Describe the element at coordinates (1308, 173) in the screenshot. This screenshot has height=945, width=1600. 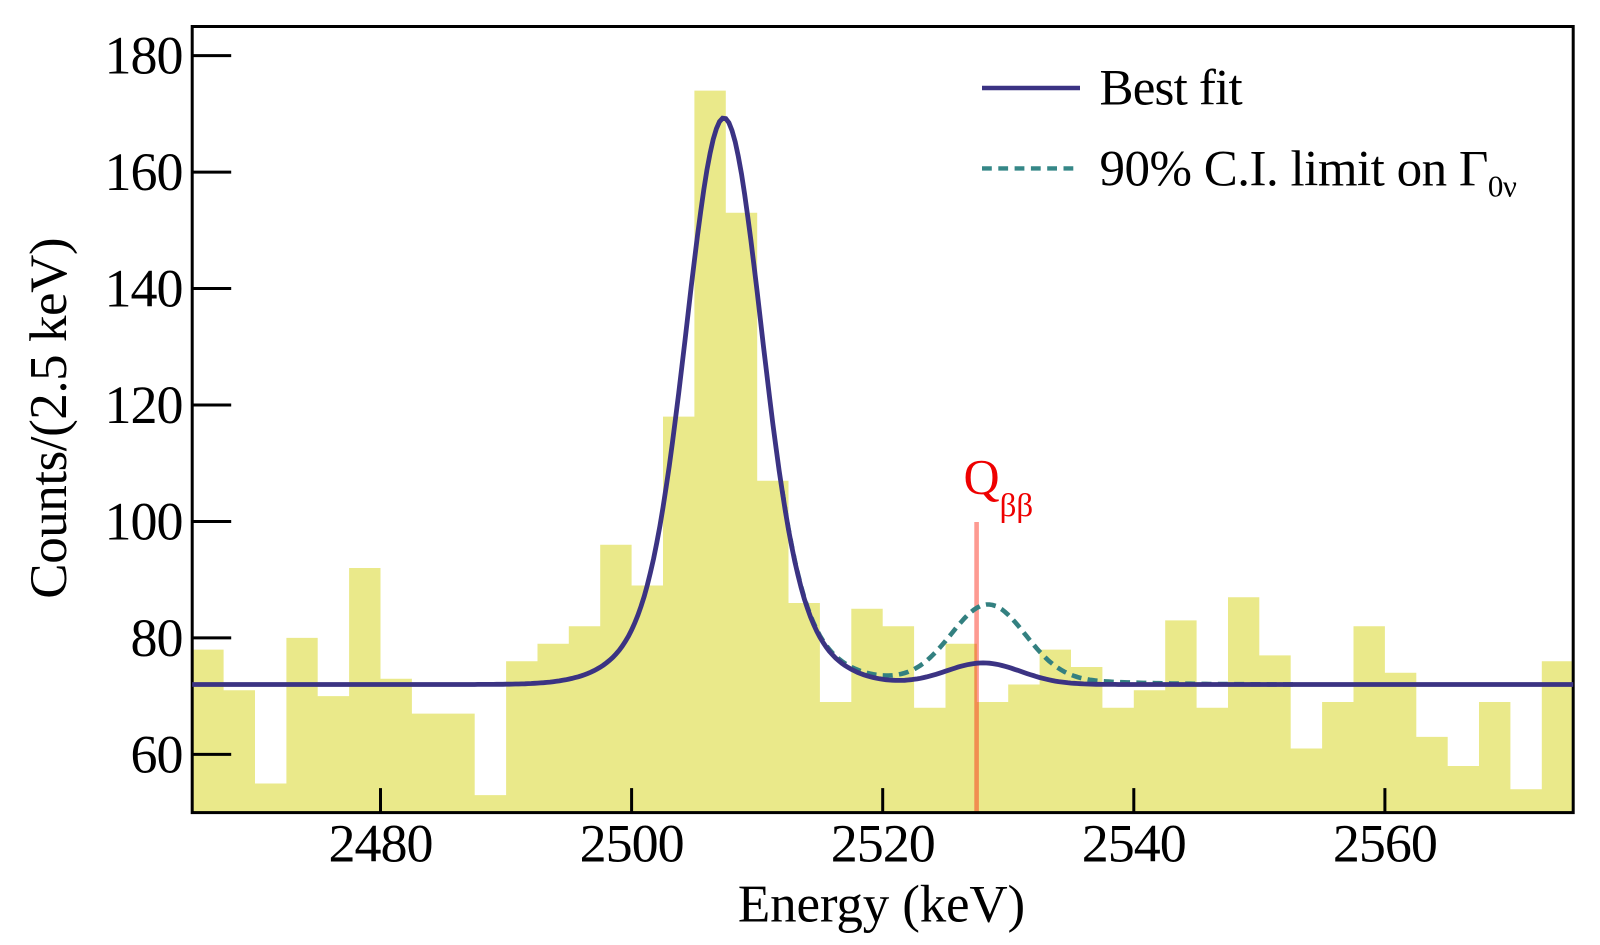
I see `svg-text: 90% C.I. limit on Γ0ν` at that location.